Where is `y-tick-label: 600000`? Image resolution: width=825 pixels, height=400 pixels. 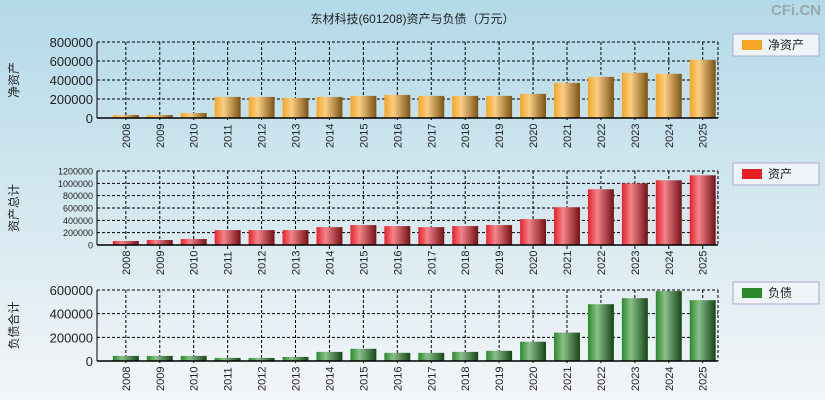
y-tick-label: 600000 is located at coordinates (78, 208).